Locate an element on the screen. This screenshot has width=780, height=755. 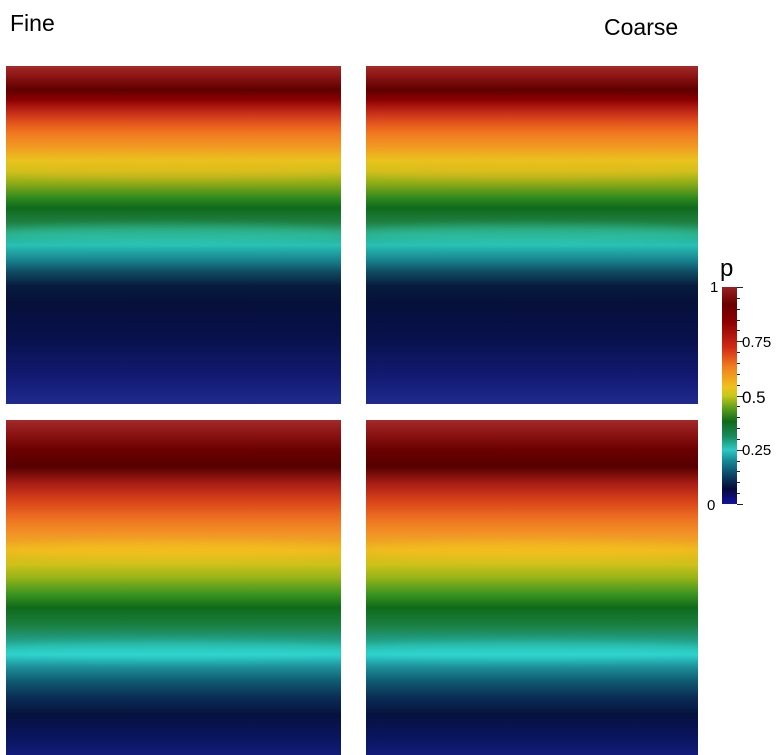
colorbar-title: p is located at coordinates (727, 268).